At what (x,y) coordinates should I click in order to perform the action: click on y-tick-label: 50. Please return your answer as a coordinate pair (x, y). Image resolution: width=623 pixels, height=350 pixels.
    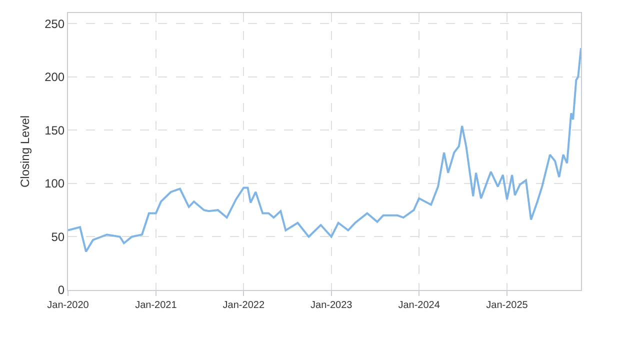
    Looking at the image, I should click on (58, 237).